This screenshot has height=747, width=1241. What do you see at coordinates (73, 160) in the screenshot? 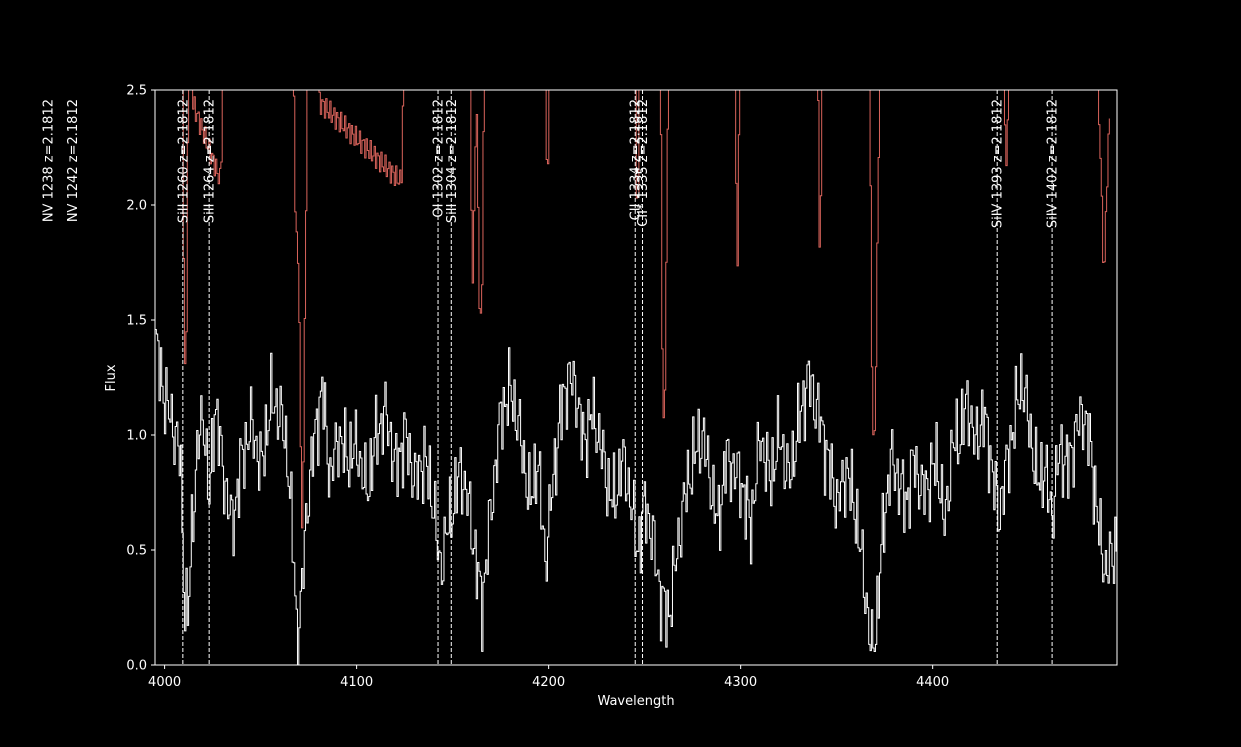
I see `line-marker-label-1: NV 1242 z=2.1812` at bounding box center [73, 160].